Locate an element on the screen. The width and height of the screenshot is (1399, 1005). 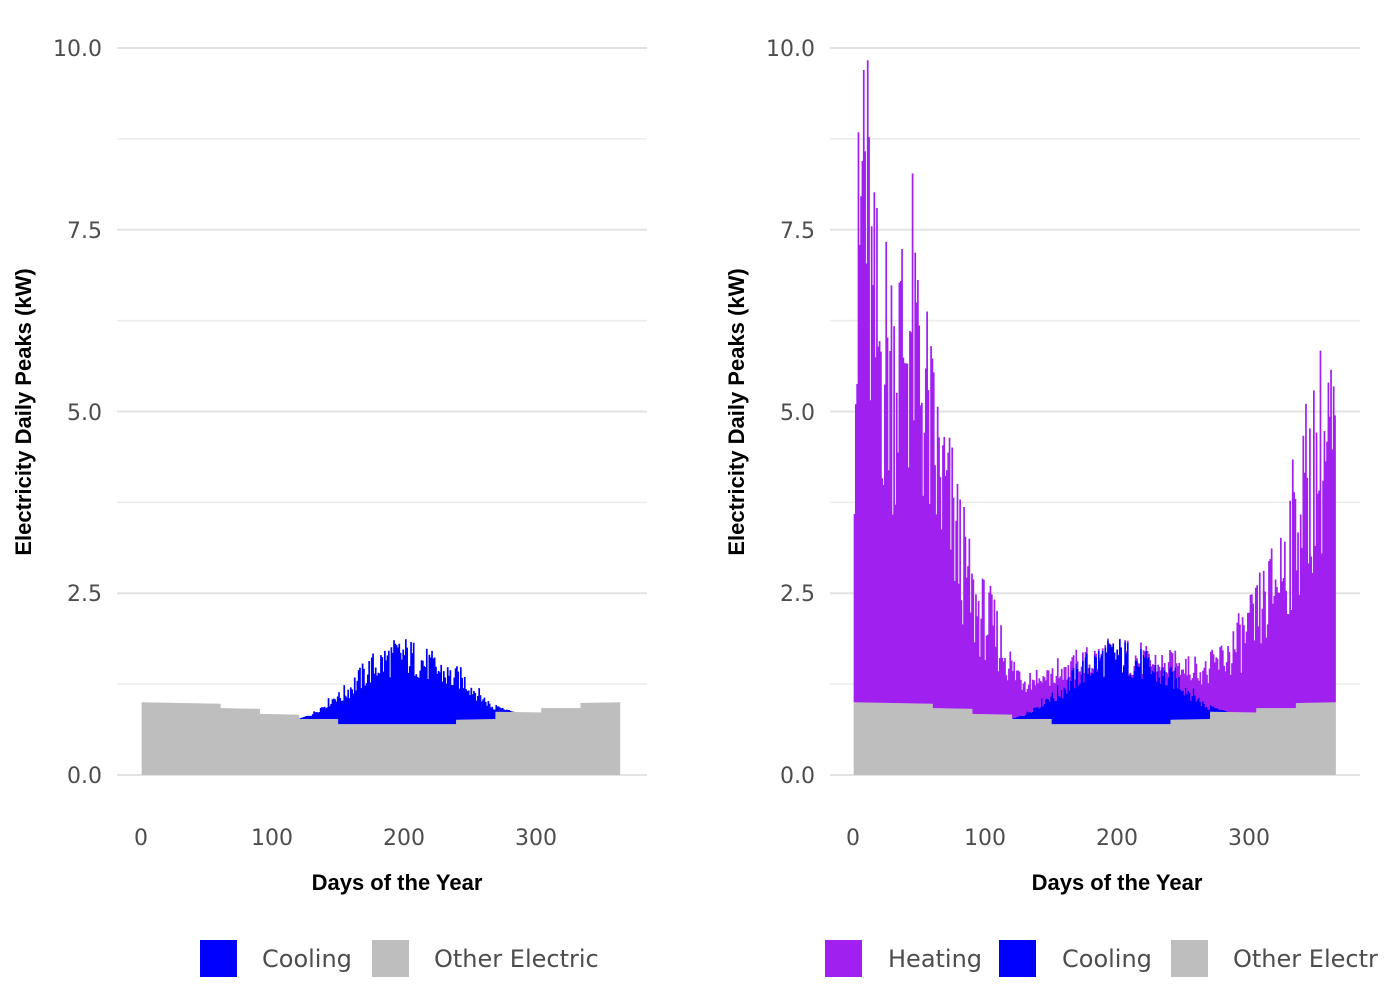
x-tick-label: 100 is located at coordinates (985, 838).